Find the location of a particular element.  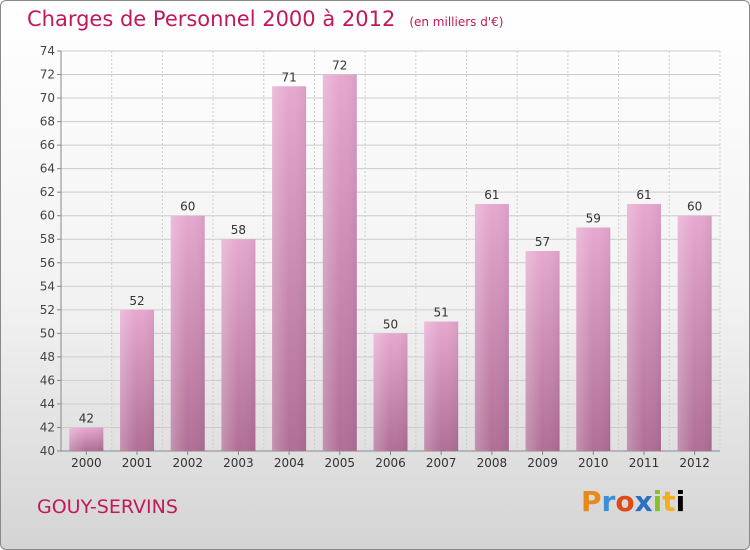

y-tick-label: 64 is located at coordinates (47, 169).